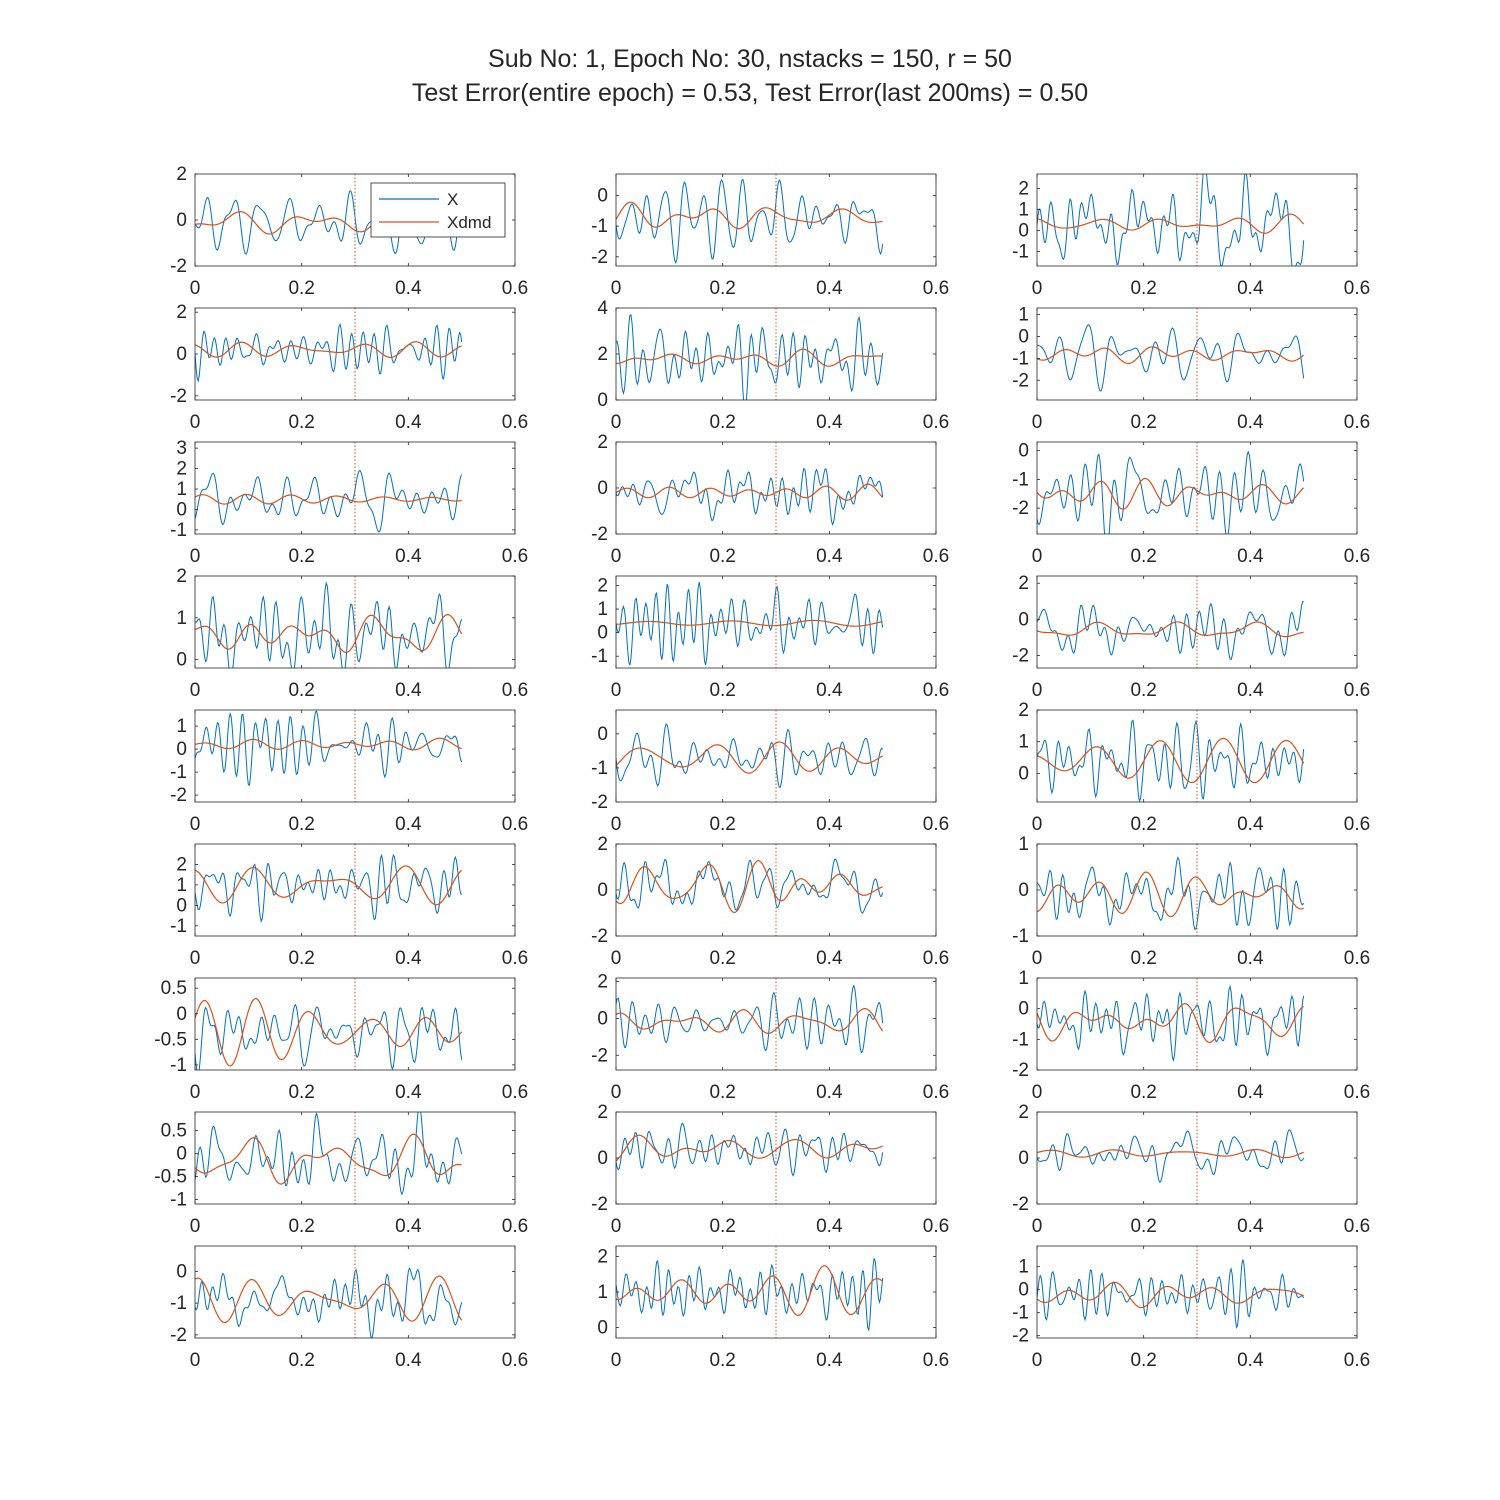  I want to click on legend-label: X, so click(452, 199).